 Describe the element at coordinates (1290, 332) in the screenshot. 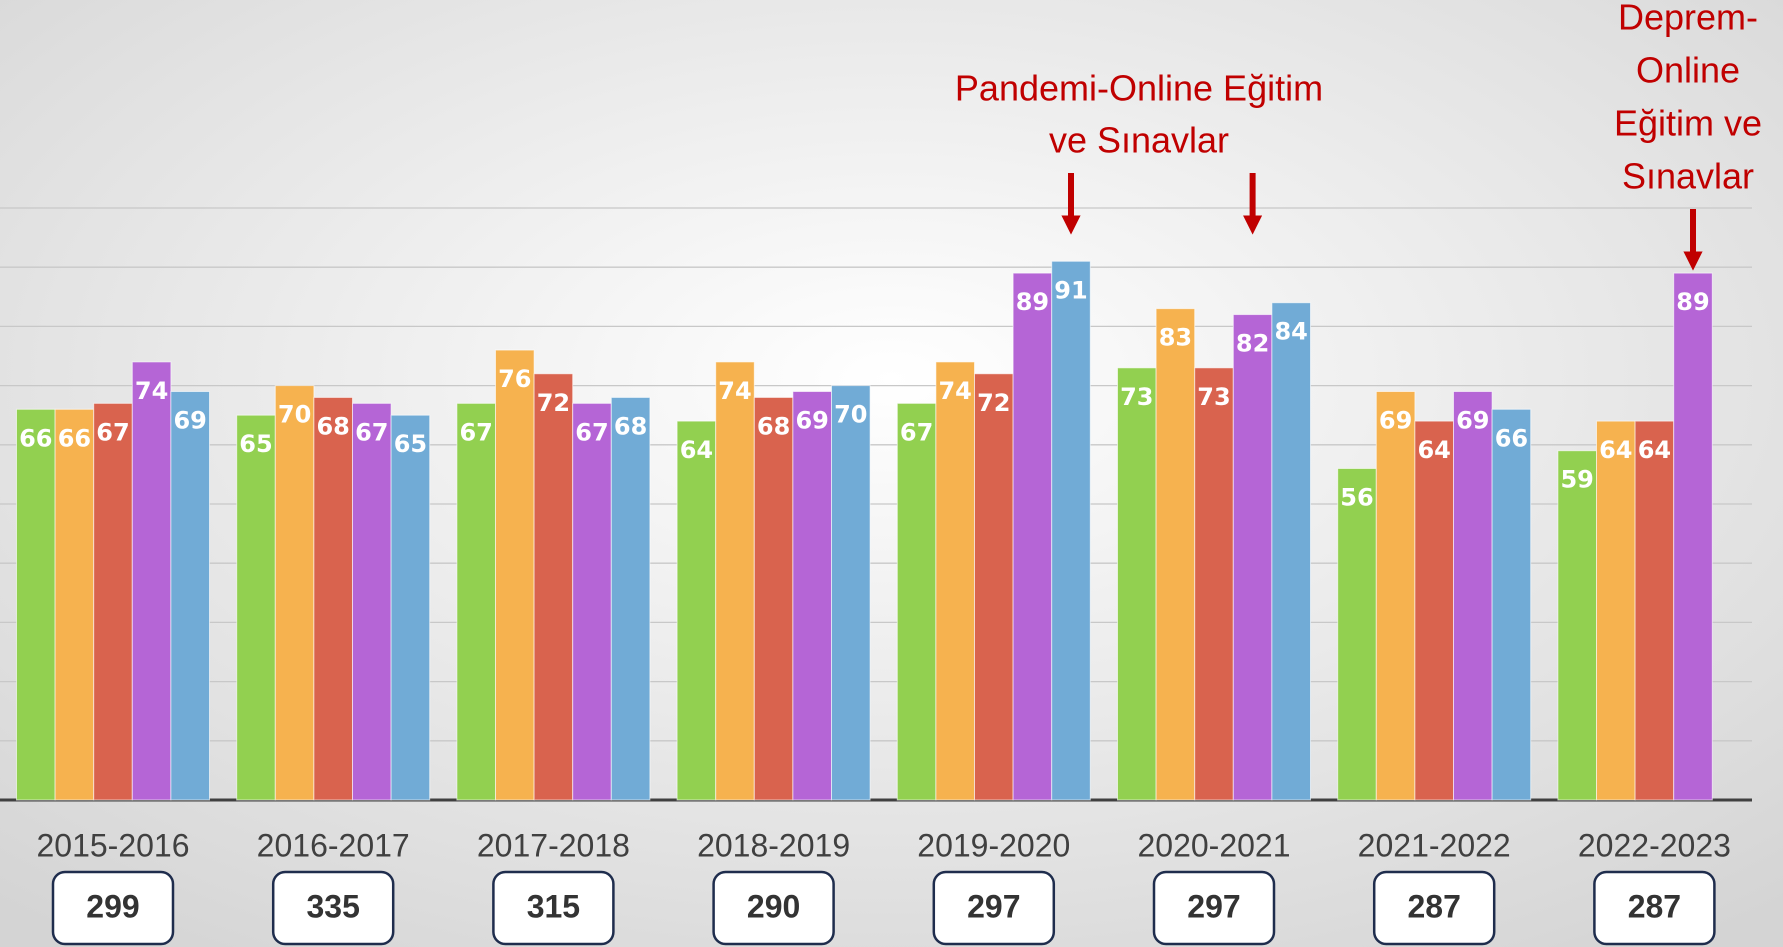

I see `value-label: 84` at that location.